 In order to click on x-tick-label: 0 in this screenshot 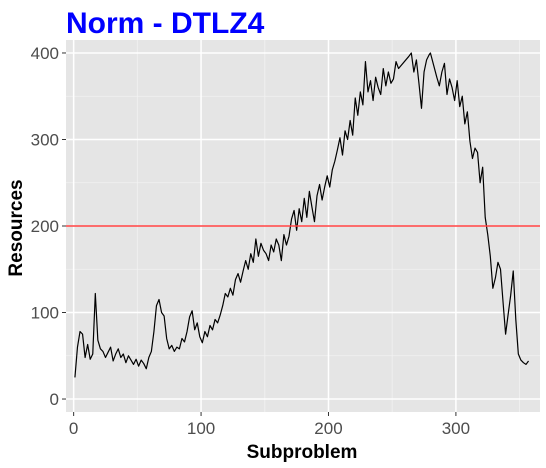, I will do `click(73, 428)`.